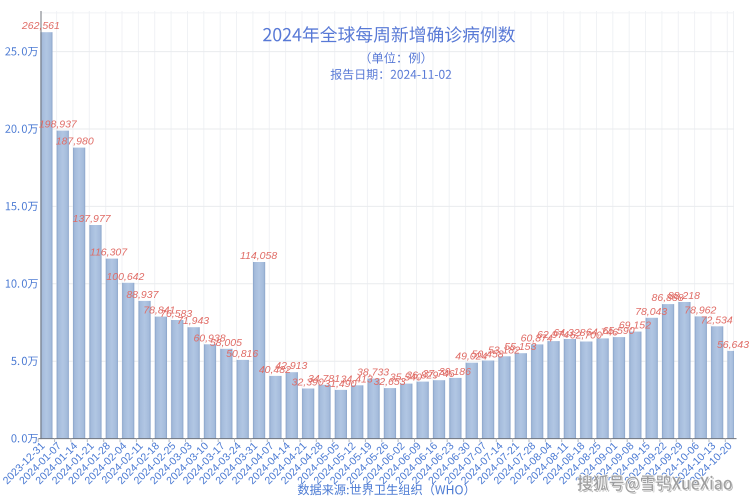 The height and width of the screenshot is (500, 750). What do you see at coordinates (373, 373) in the screenshot?
I see `svg-text: 38,733` at bounding box center [373, 373].